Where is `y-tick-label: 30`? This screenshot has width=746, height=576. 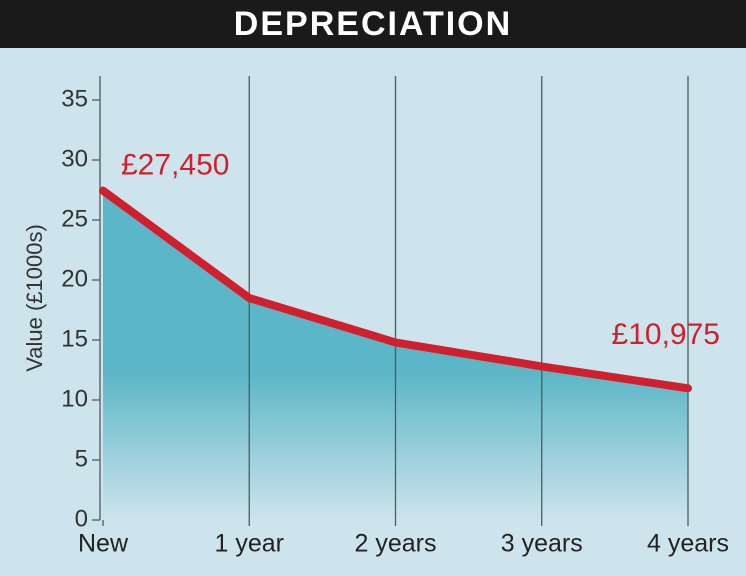 y-tick-label: 30 is located at coordinates (74, 158).